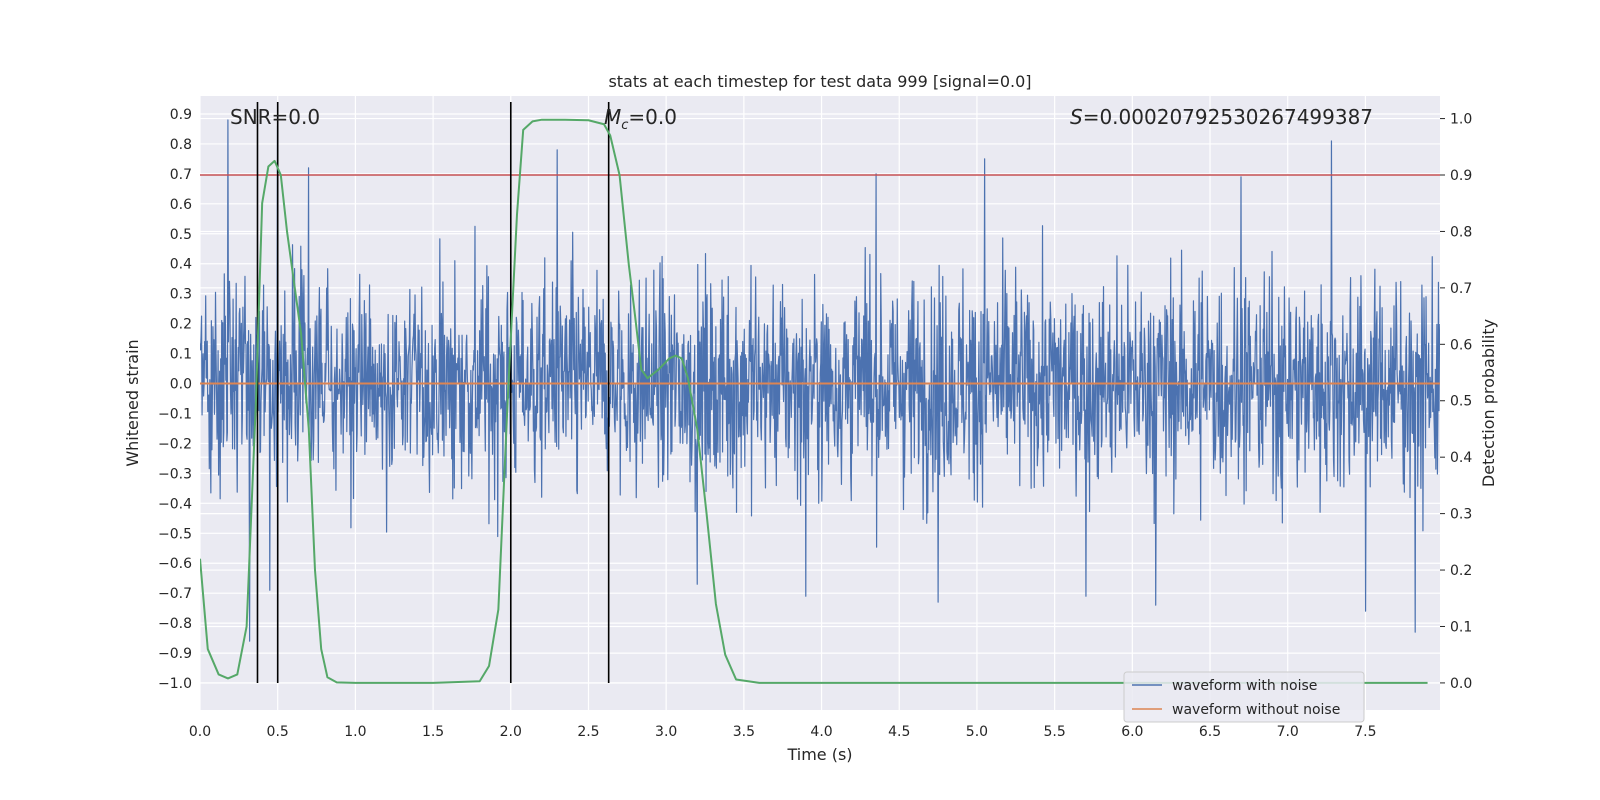 This screenshot has height=800, width=1600. Describe the element at coordinates (977, 732) in the screenshot. I see `x-tick-label: 5.0` at that location.